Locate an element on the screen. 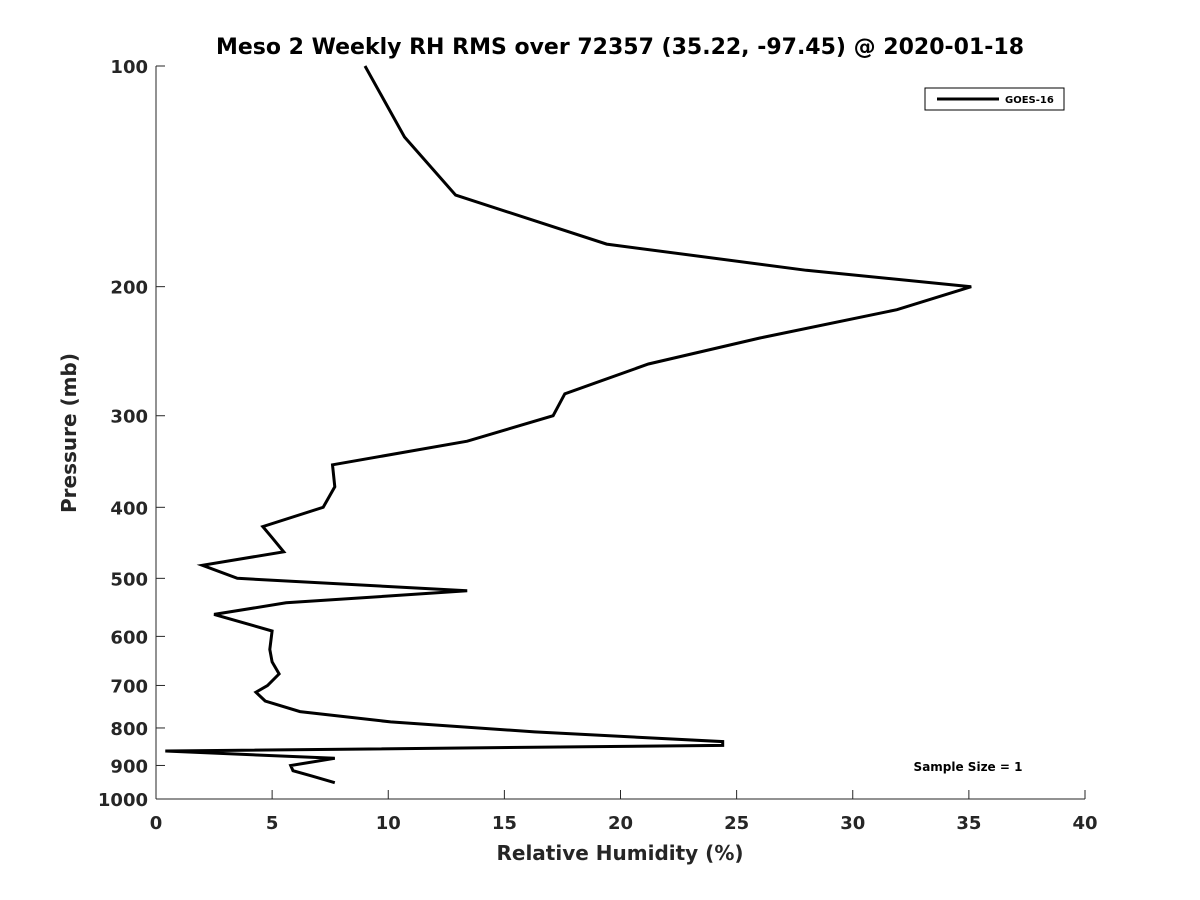 This screenshot has height=900, width=1200. y-tick-label: 500 is located at coordinates (129, 579).